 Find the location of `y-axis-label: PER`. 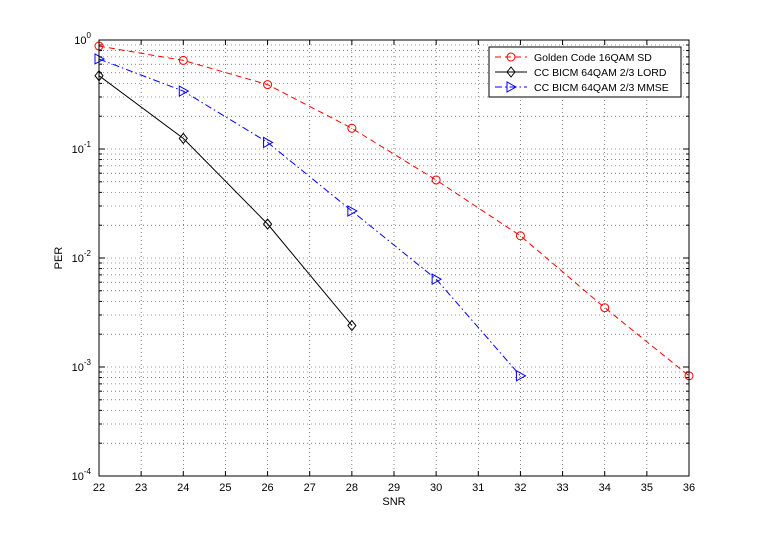

y-axis-label: PER is located at coordinates (59, 258).